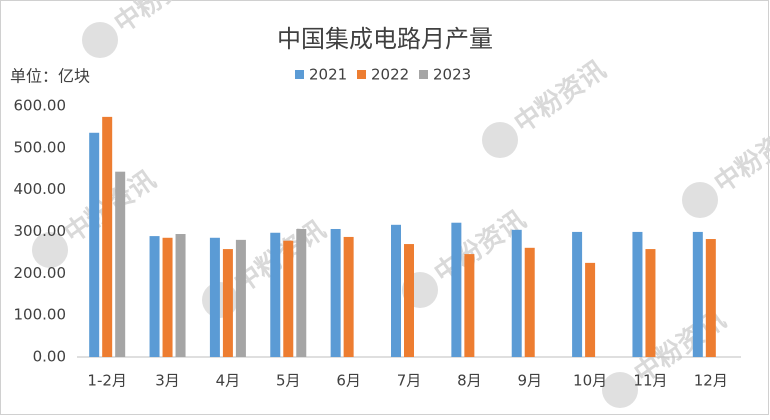  Describe the element at coordinates (385, 39) in the screenshot. I see `chart-title: 中国集成电路月产量` at that location.